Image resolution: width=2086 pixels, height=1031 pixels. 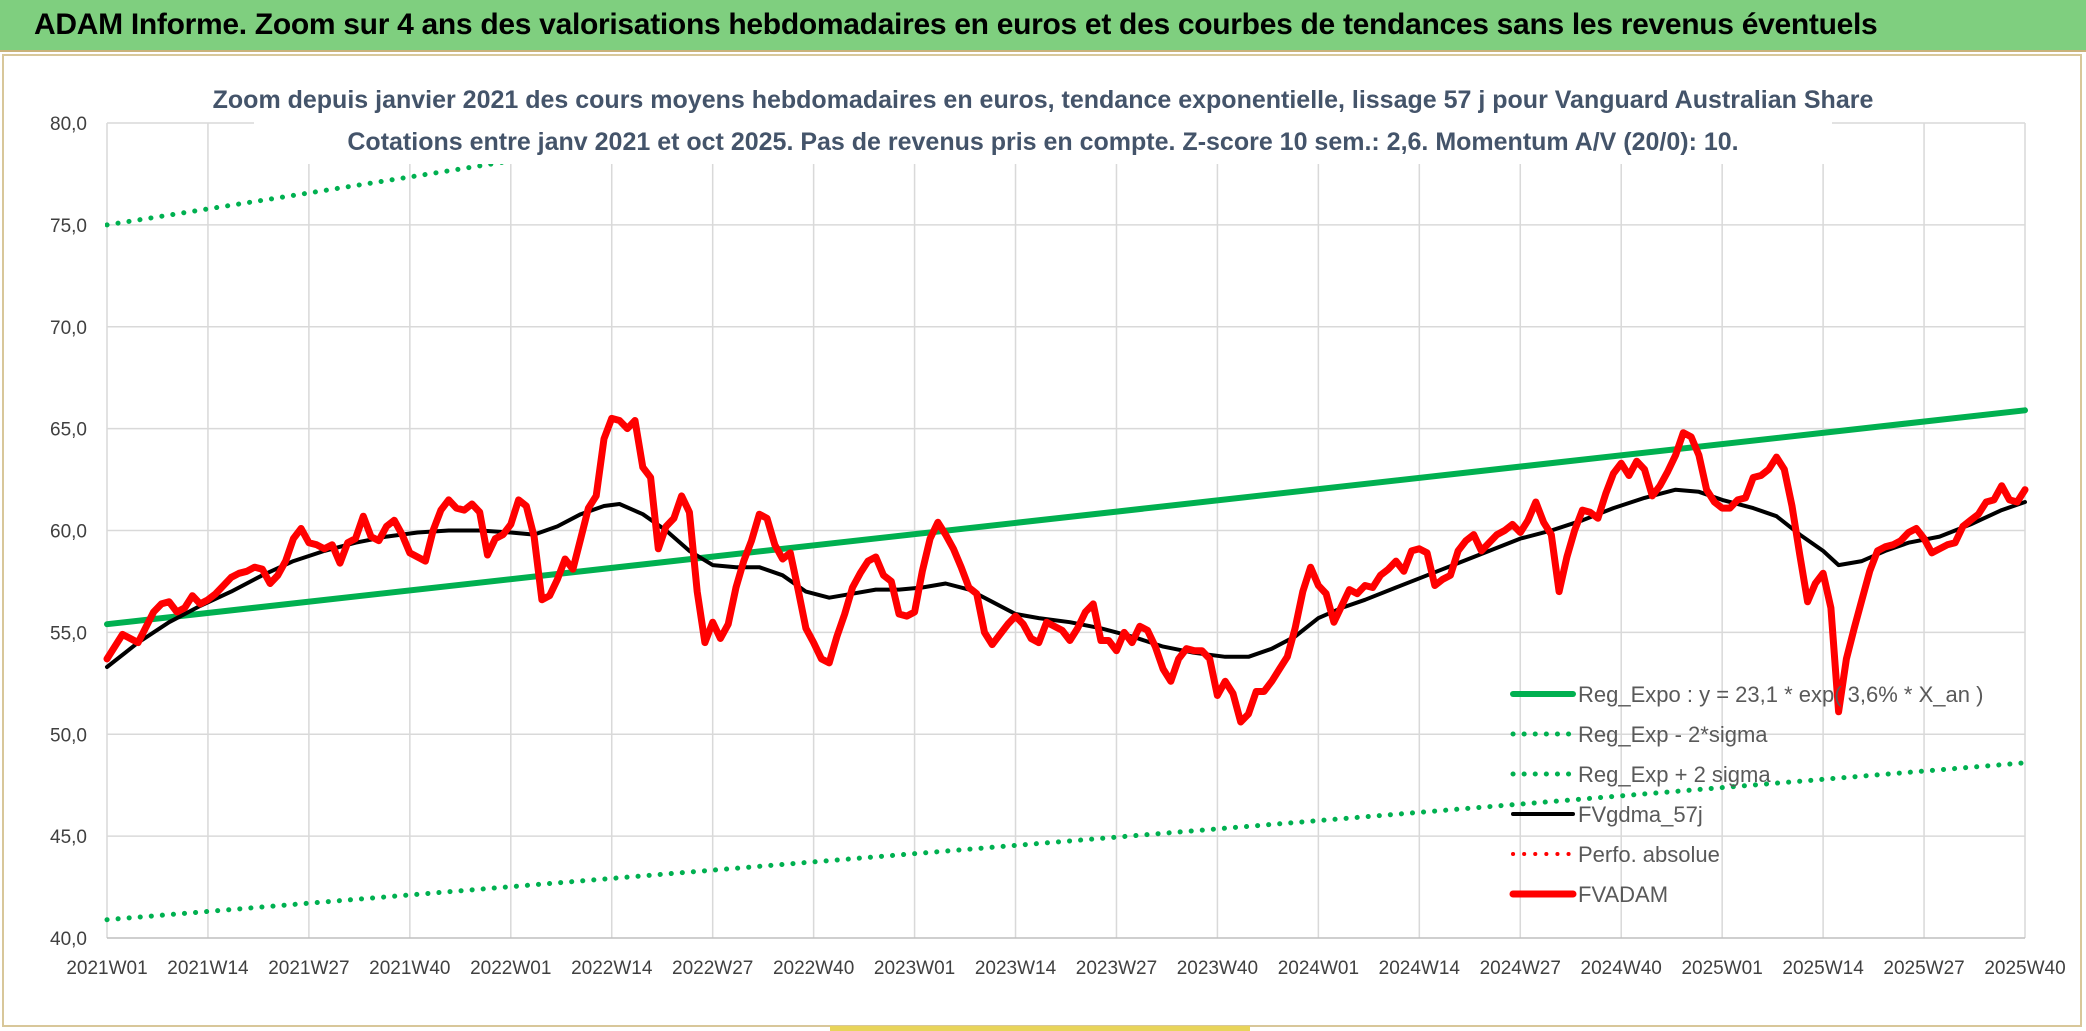 I want to click on x-tick-label: 2021W01, so click(x=106, y=968).